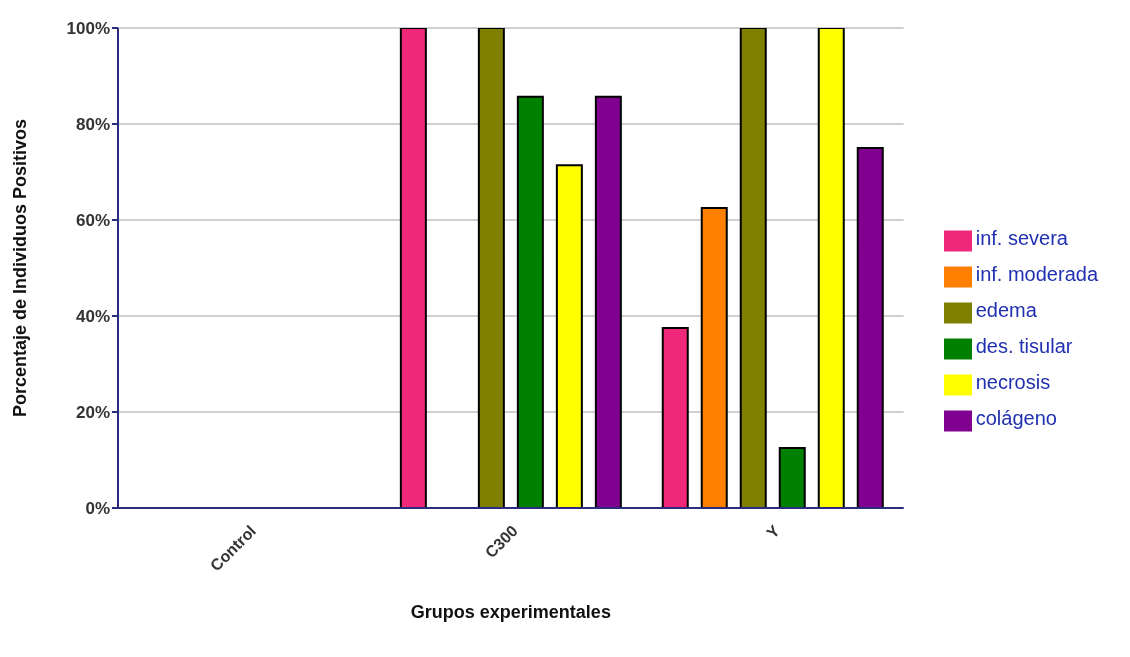 This screenshot has width=1130, height=657. Describe the element at coordinates (1024, 346) in the screenshot. I see `legend-label: des. tisular` at that location.